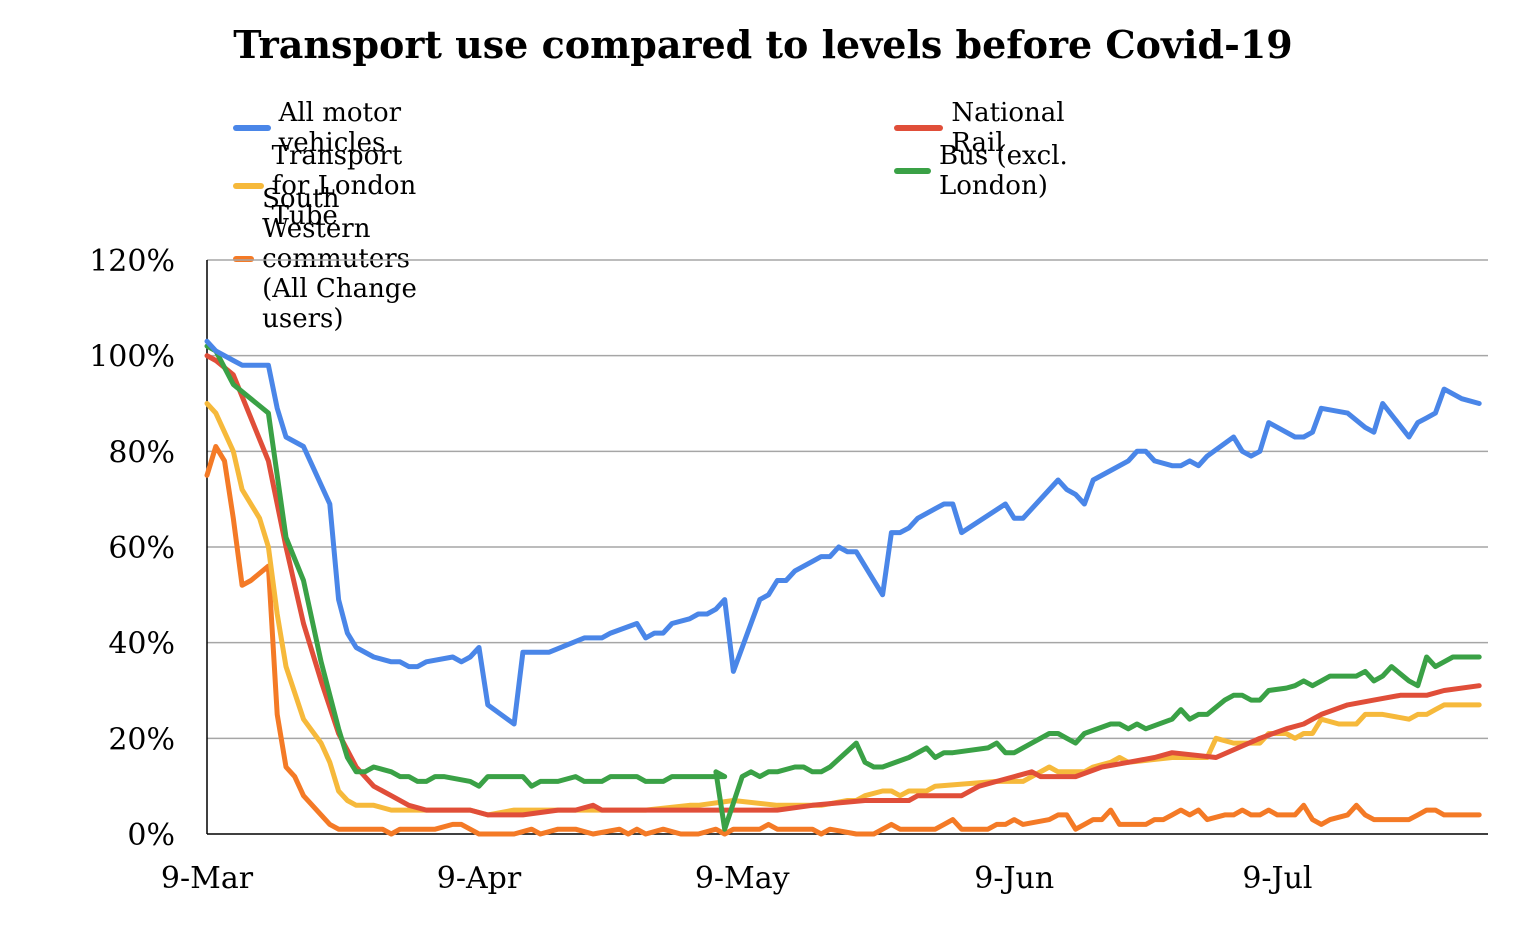 This screenshot has width=1526, height=938. I want to click on y-axis-ticks: 0% 20% 40% 60% 80% 100% 120%, so click(132, 548).